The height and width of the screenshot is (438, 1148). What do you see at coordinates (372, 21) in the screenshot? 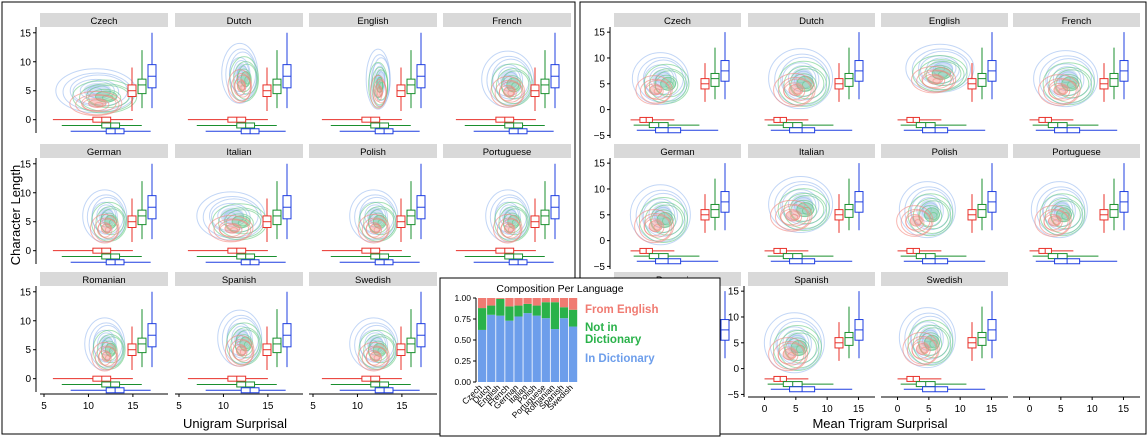
I see `facet-title: English` at bounding box center [372, 21].